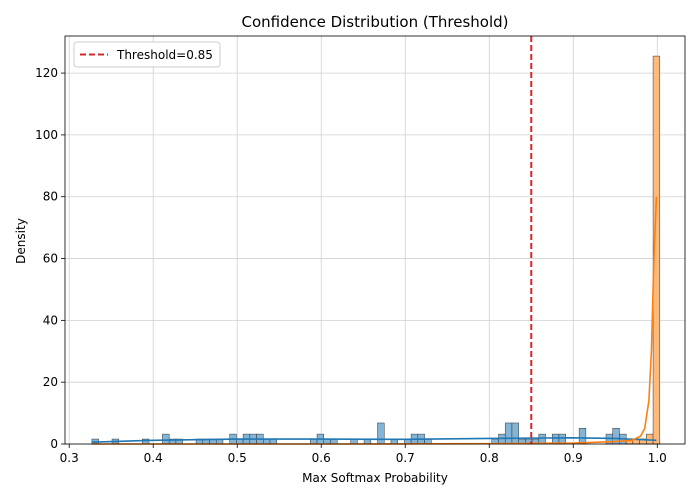  I want to click on chart-title: Confidence Distribution (Threshold), so click(374, 22).